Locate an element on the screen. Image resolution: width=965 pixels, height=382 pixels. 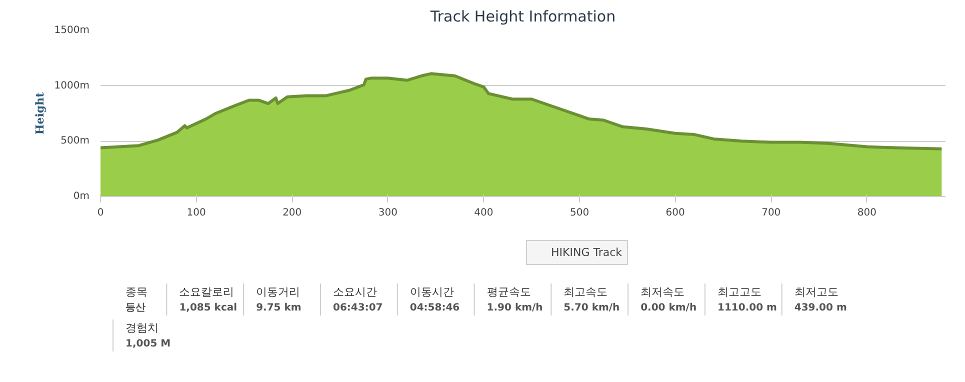
text: 1110.00 m is located at coordinates (747, 308).